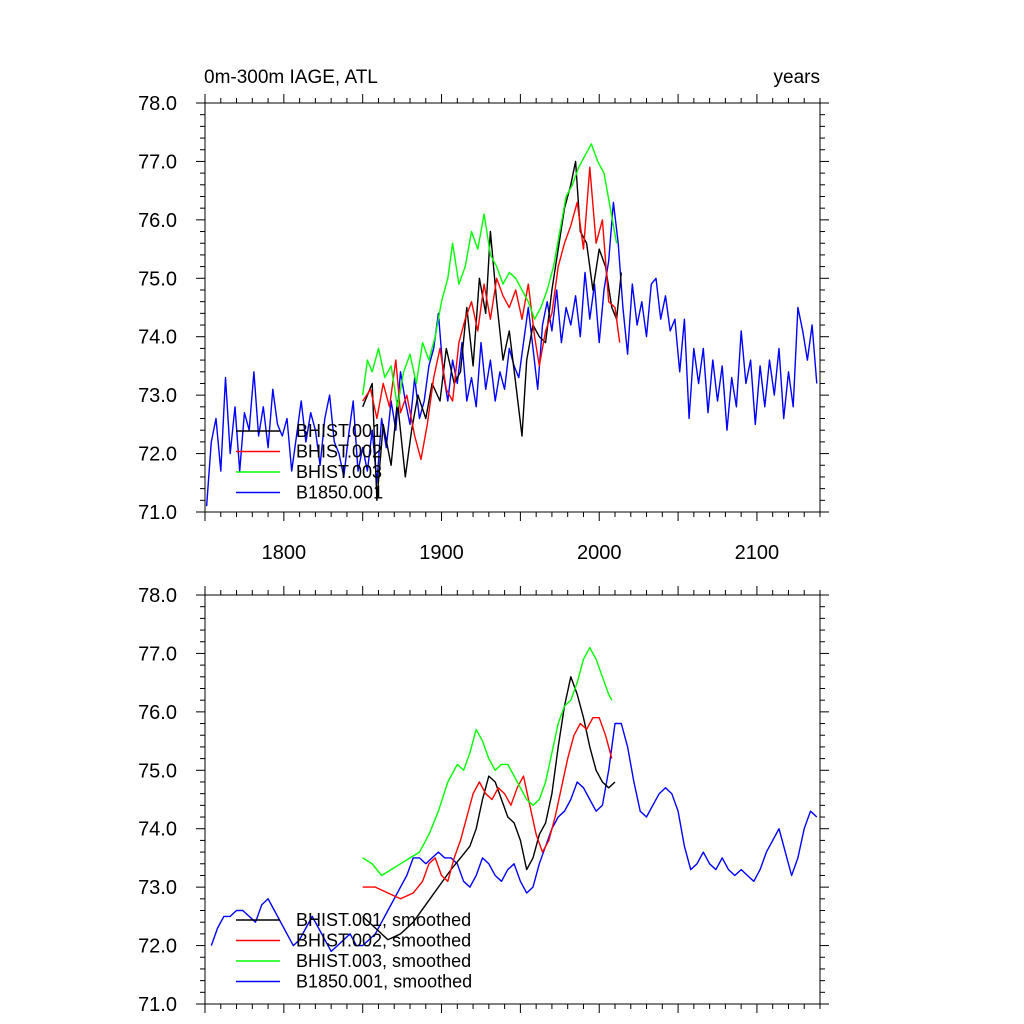  I want to click on series-line-bhist-001-smoothed, so click(489, 808).